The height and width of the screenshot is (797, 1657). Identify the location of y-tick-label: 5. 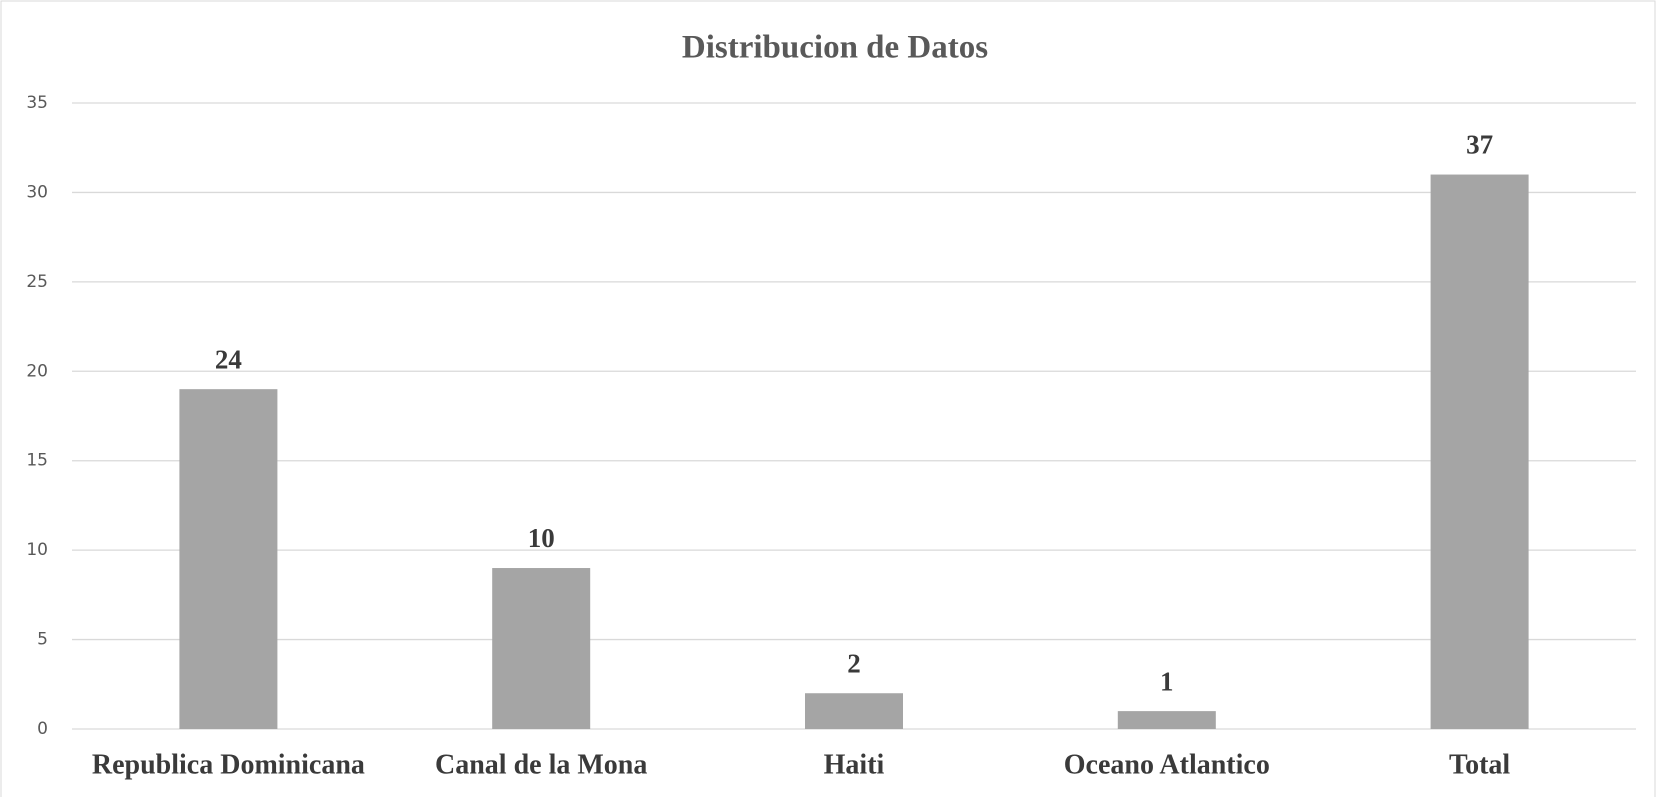
(42, 640).